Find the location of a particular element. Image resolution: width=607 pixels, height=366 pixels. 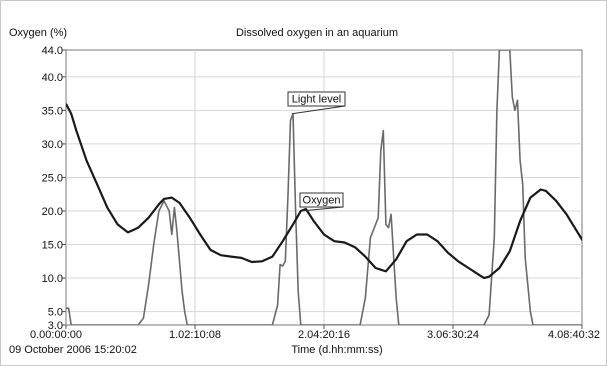

y-tick-label: 10.0 is located at coordinates (52, 279).